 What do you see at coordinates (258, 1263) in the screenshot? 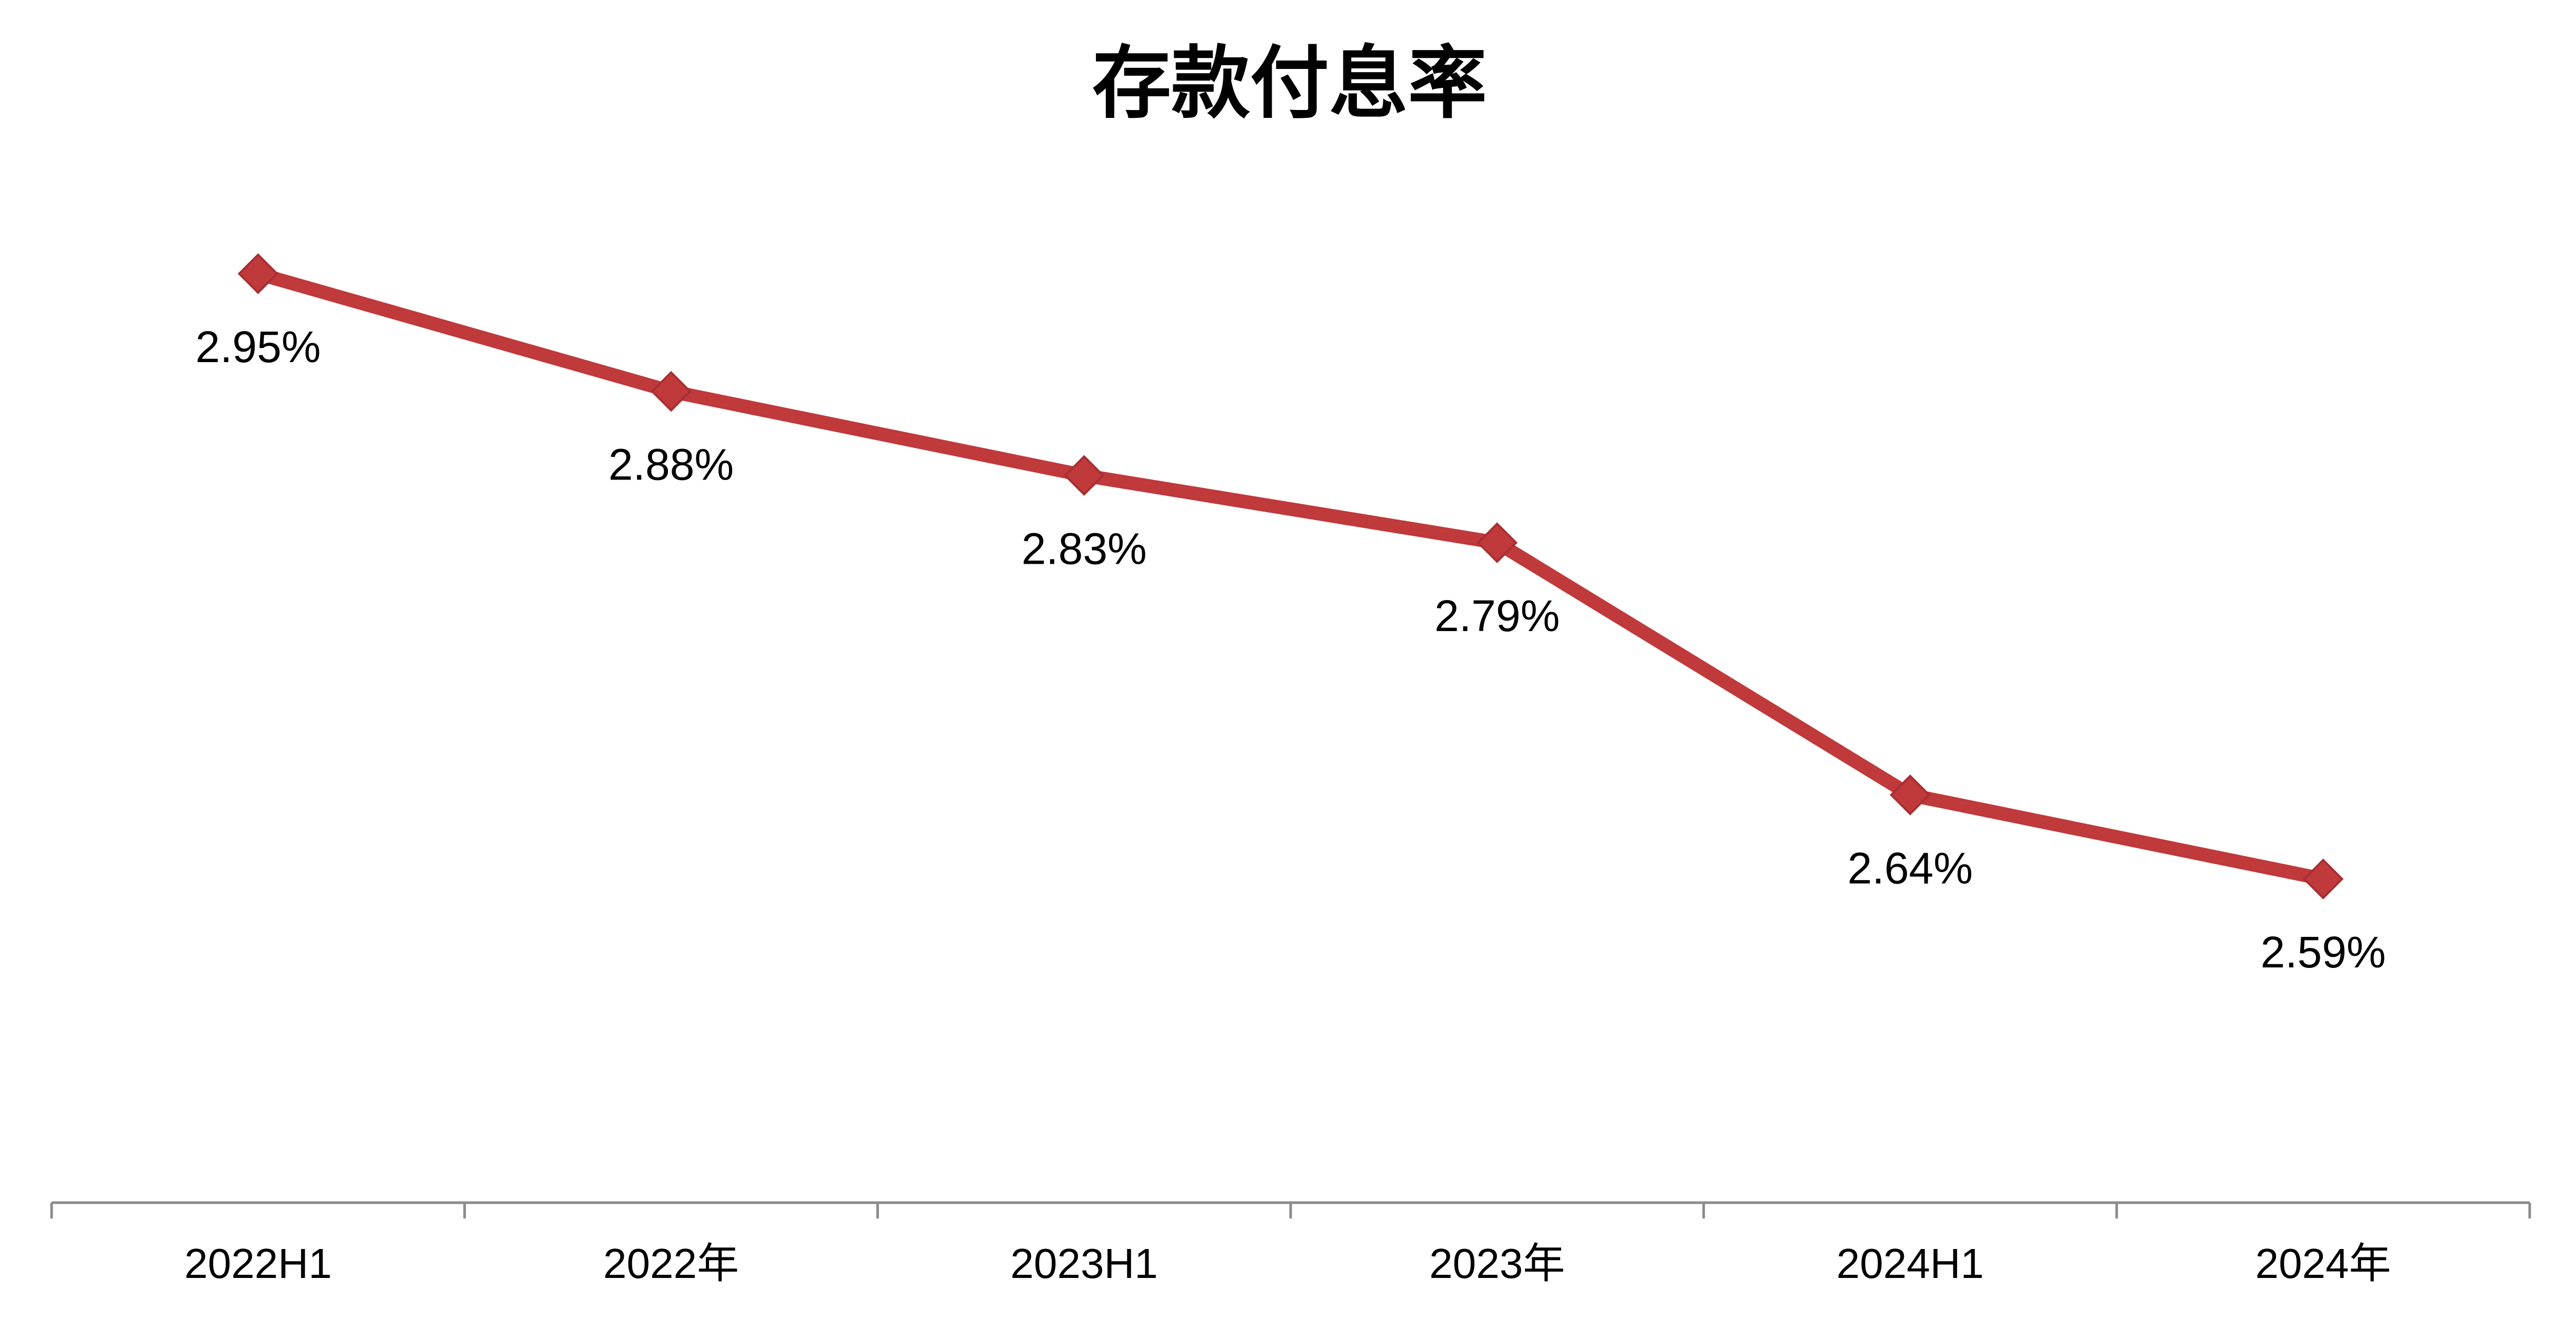
I see `x-tick-label: 2022H1` at bounding box center [258, 1263].